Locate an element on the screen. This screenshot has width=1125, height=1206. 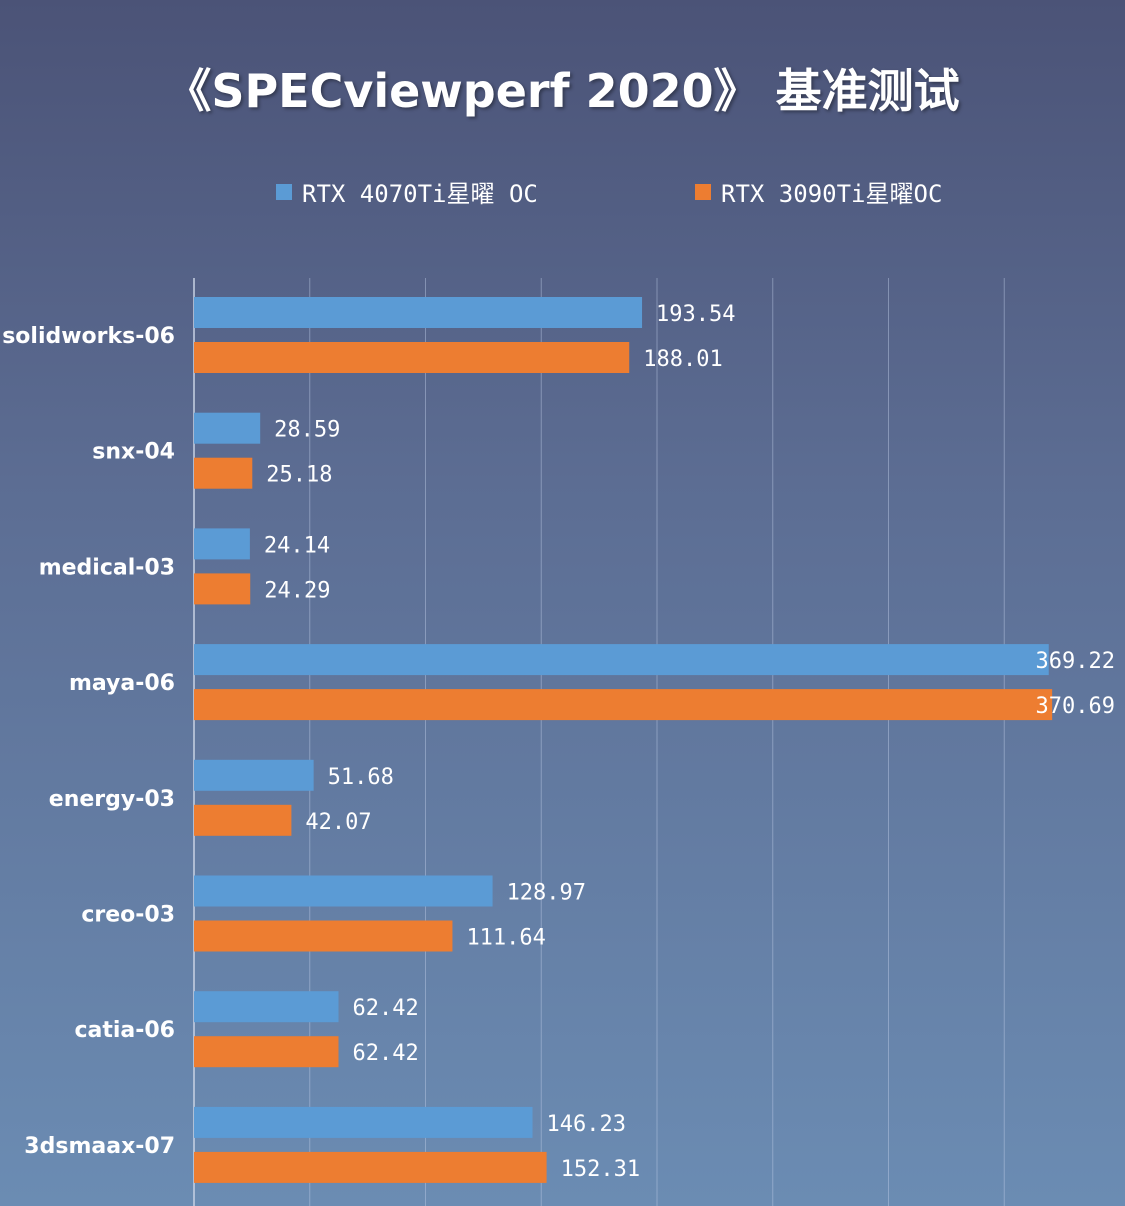
data-label: 128.97 is located at coordinates (546, 893).